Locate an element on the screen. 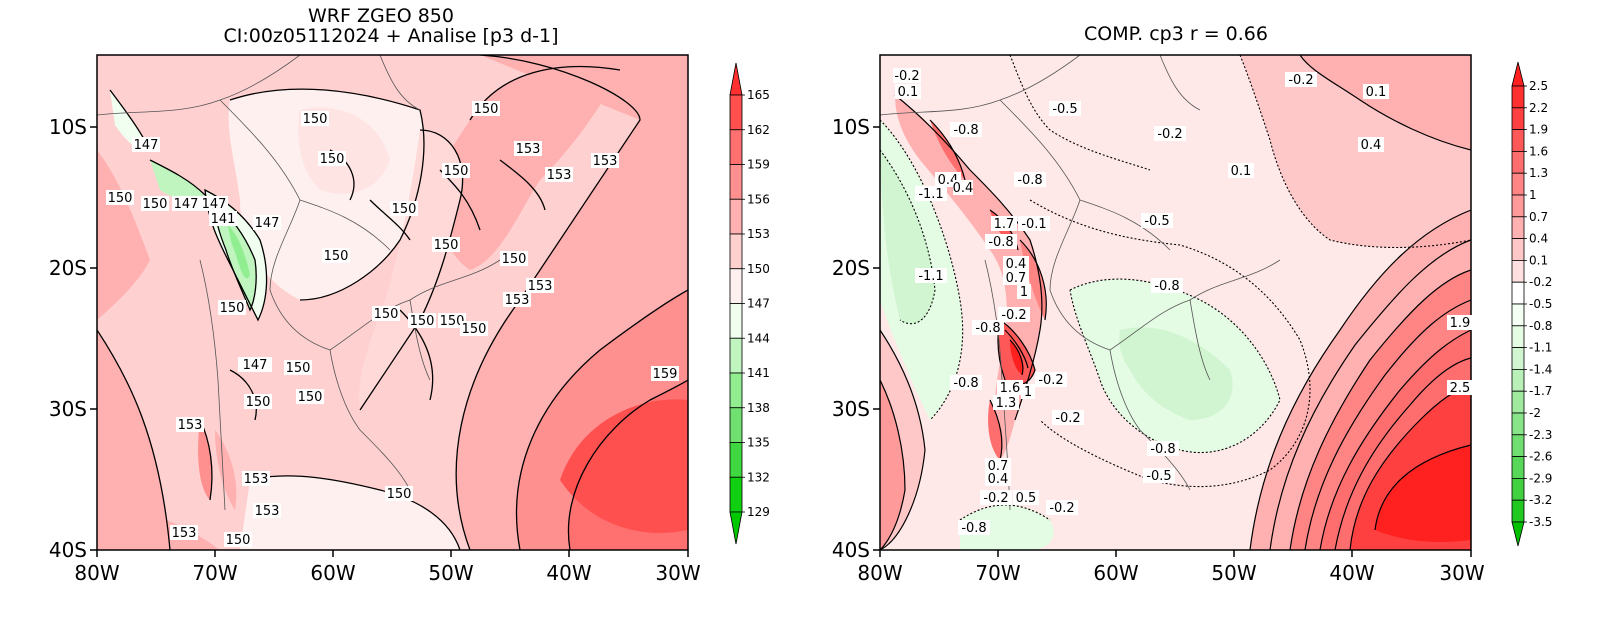 The width and height of the screenshot is (1604, 624). right-colorbar-label: -0.2 is located at coordinates (1540, 282).